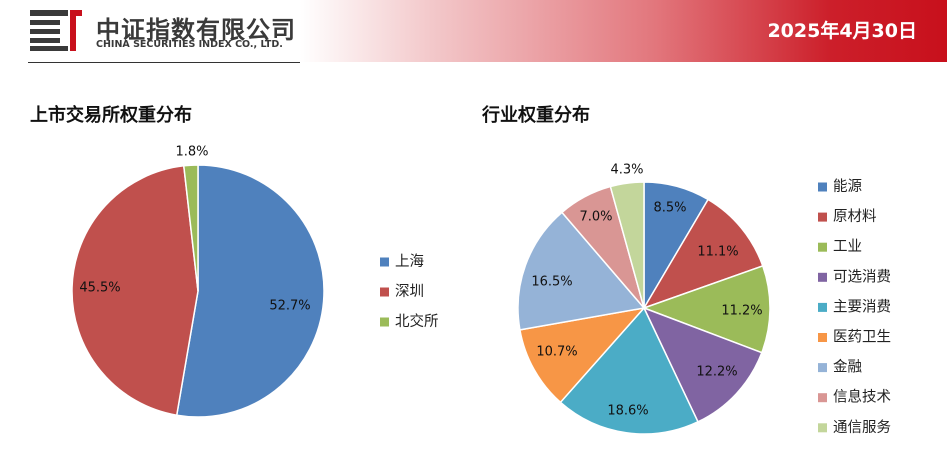 Image resolution: width=947 pixels, height=459 pixels. What do you see at coordinates (409, 261) in the screenshot?
I see `exchange-legend-label-0: 上海` at bounding box center [409, 261].